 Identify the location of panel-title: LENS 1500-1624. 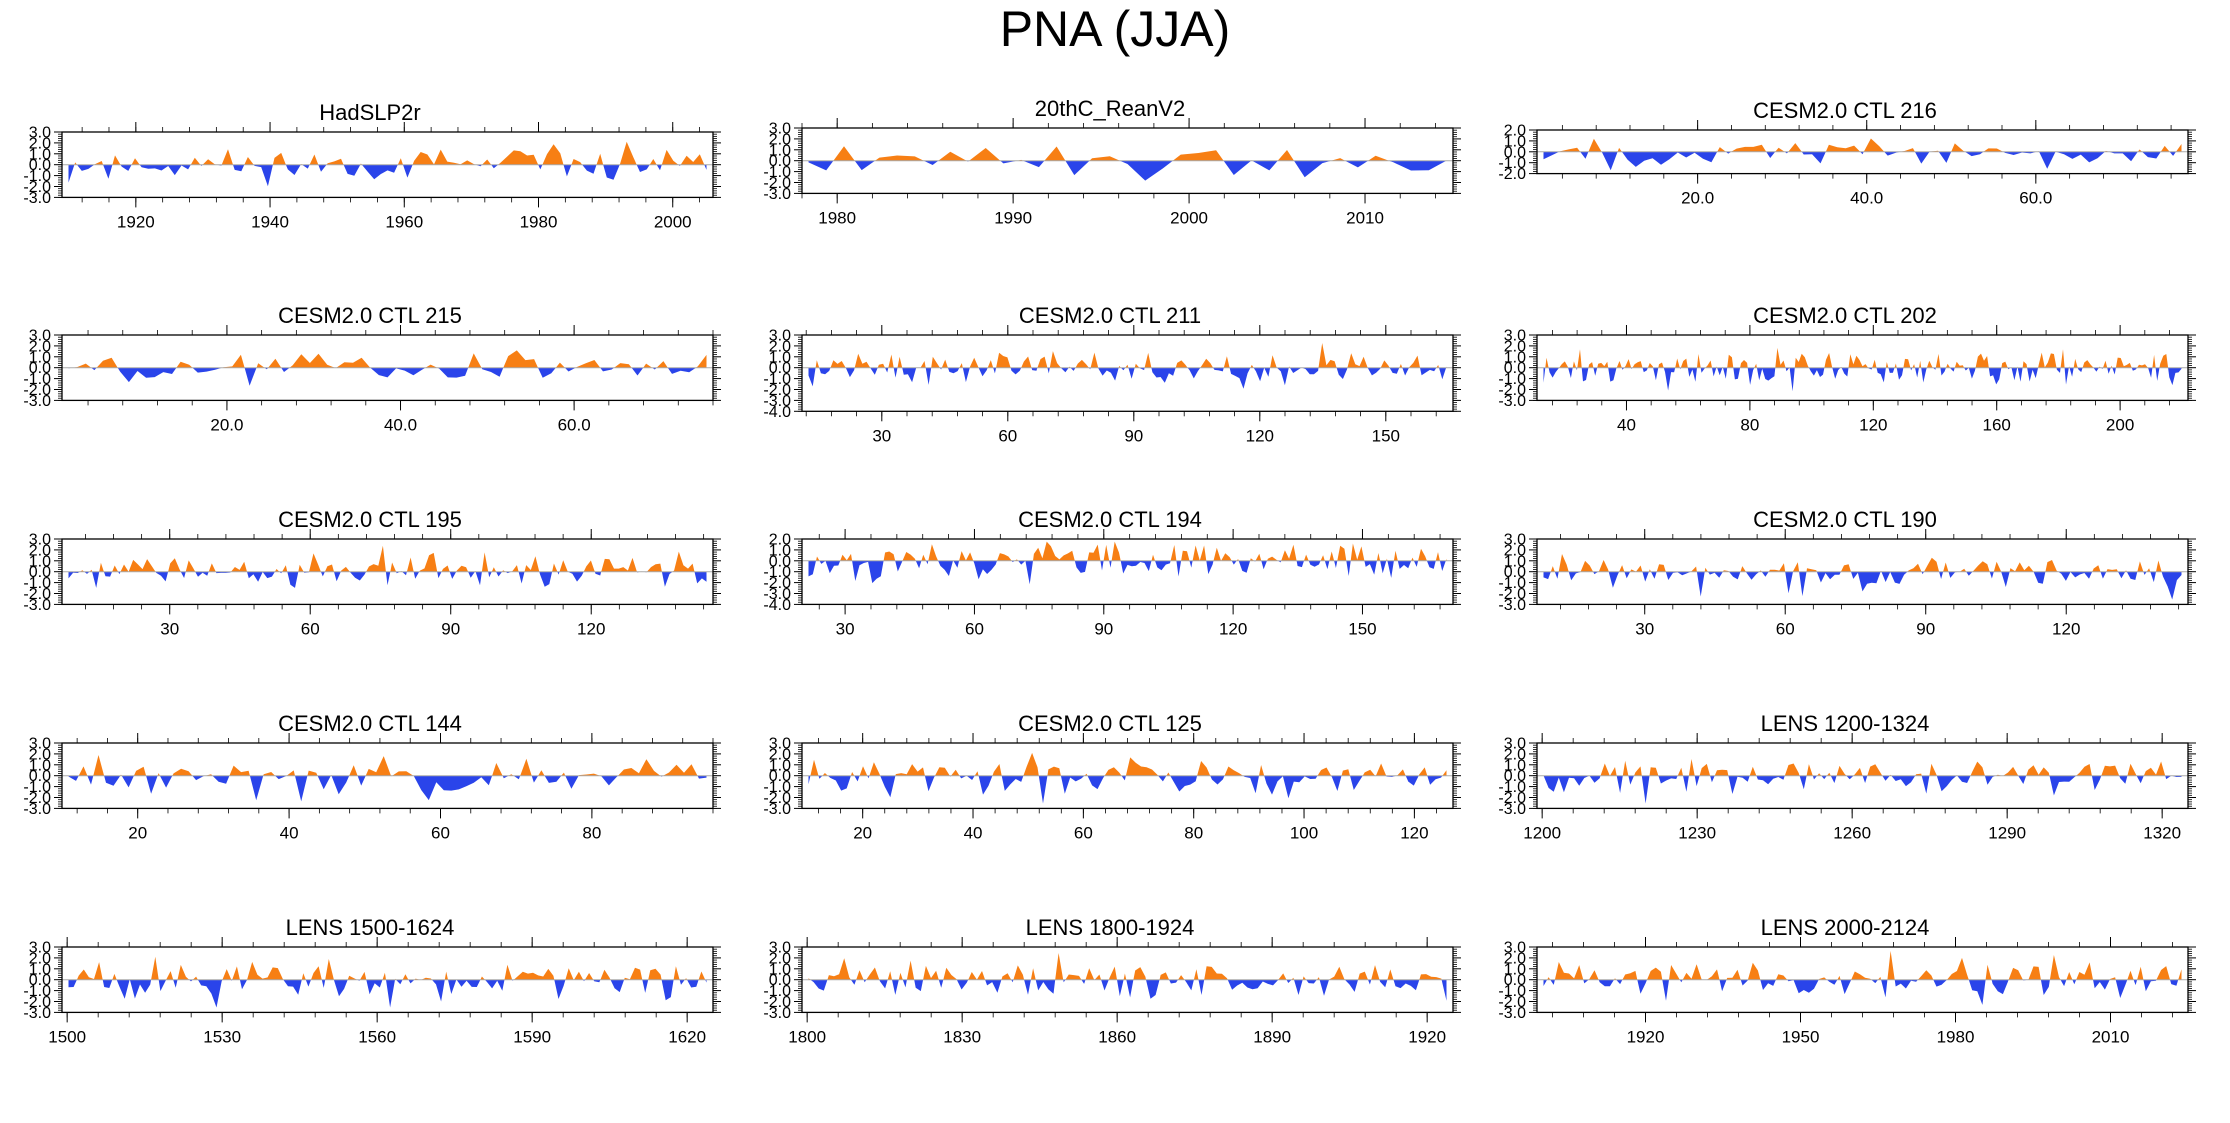
(370, 927).